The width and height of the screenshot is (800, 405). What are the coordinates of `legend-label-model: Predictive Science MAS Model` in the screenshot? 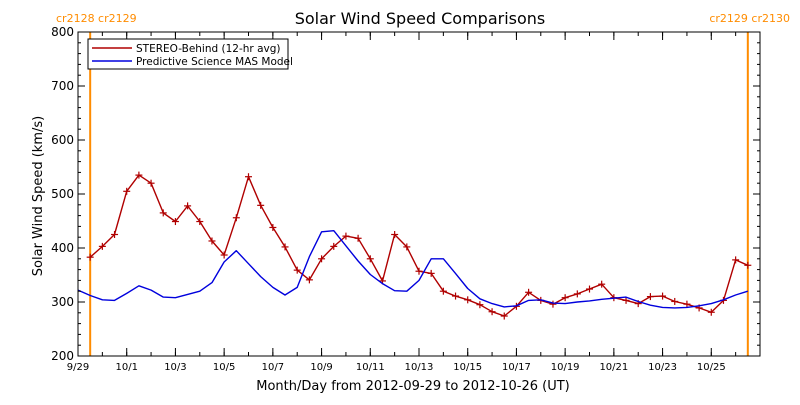 It's located at (214, 62).